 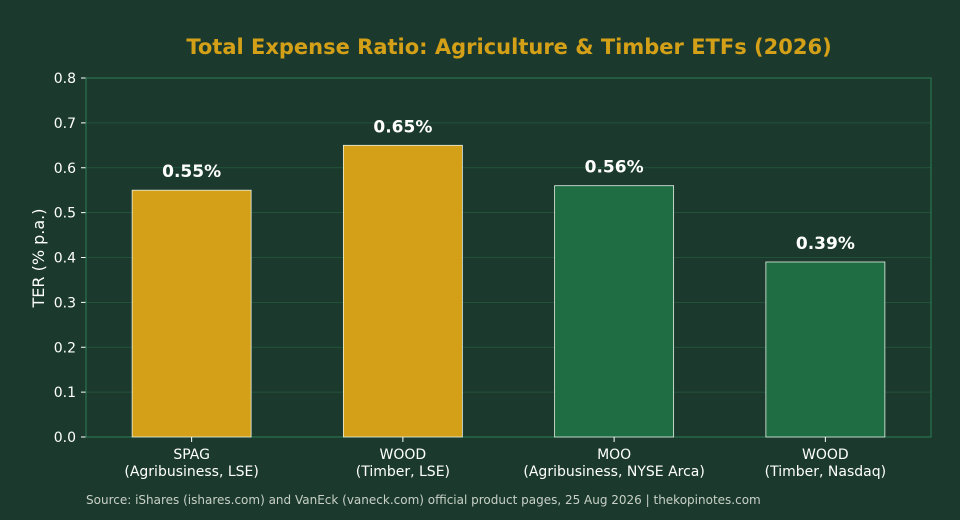 I want to click on y-tick-label: 0.0, so click(x=65, y=438).